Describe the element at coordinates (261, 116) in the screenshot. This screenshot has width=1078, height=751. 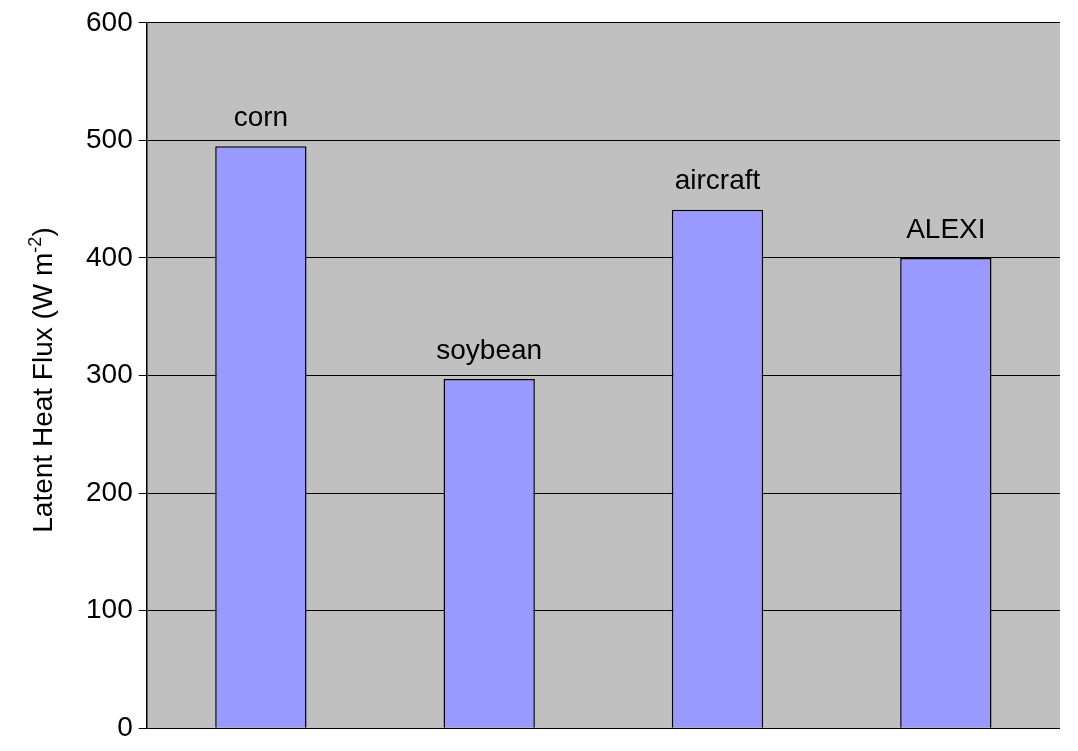
I see `x-tick-label: corn` at that location.